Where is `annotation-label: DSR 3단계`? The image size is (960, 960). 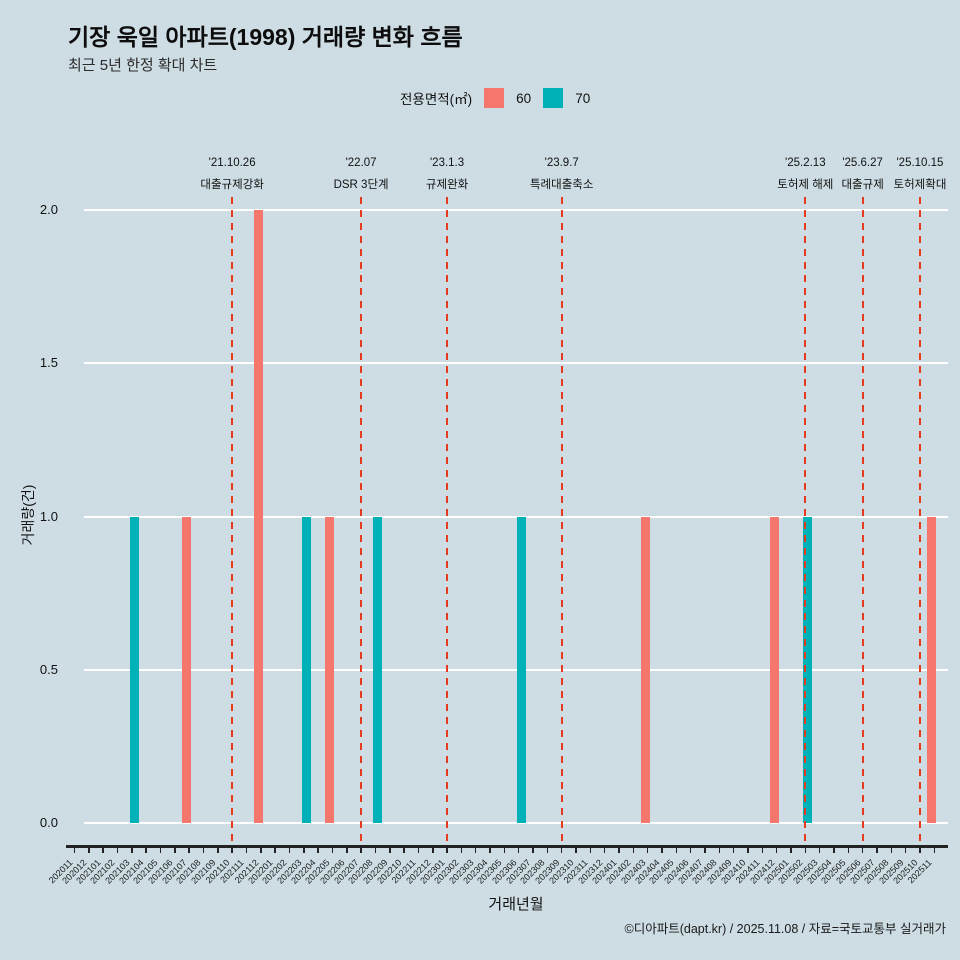
annotation-label: DSR 3단계 is located at coordinates (361, 185).